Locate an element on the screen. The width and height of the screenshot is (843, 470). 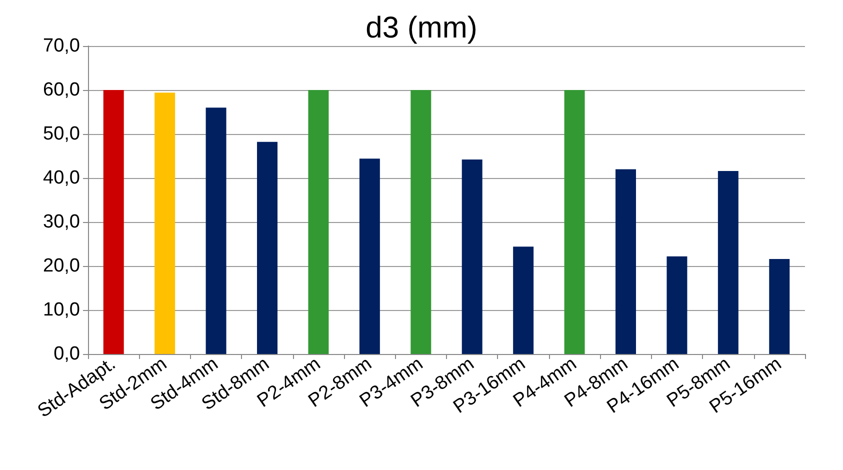
y-tick-label: 20,0 is located at coordinates (61, 266).